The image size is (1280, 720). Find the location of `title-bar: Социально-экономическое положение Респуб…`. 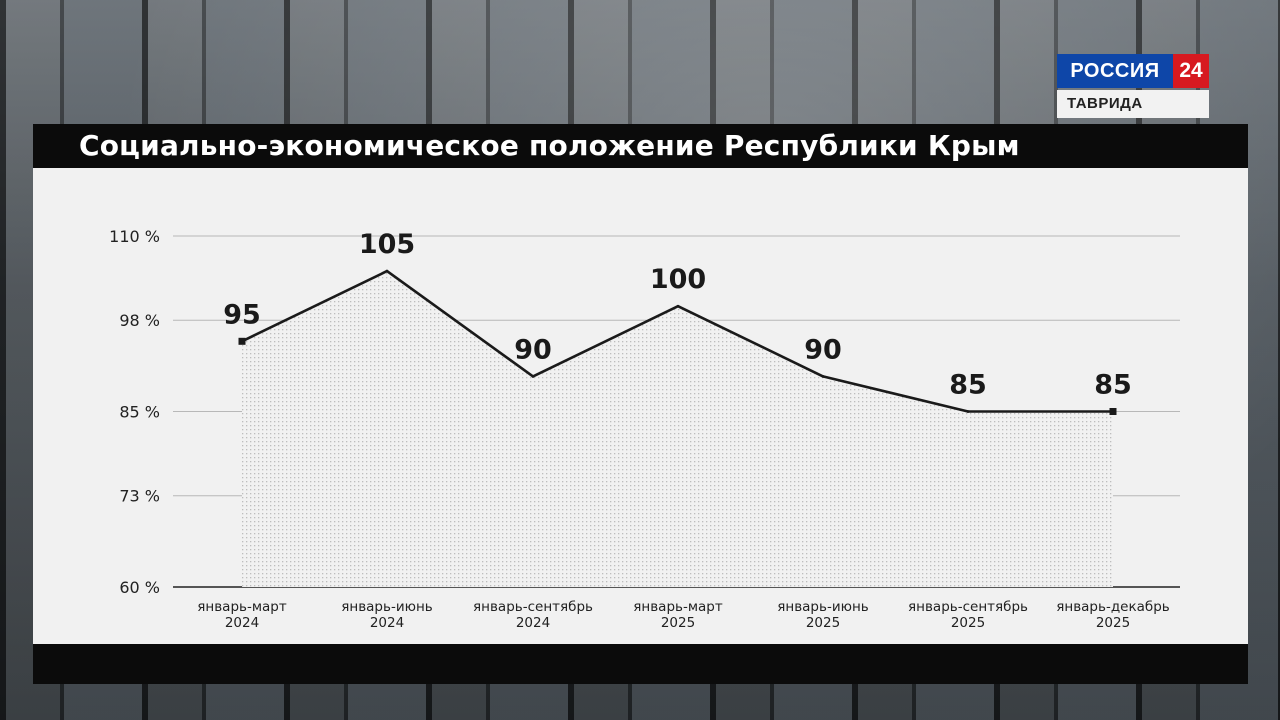

title-bar: Социально-экономическое положение Респуб… is located at coordinates (640, 146).